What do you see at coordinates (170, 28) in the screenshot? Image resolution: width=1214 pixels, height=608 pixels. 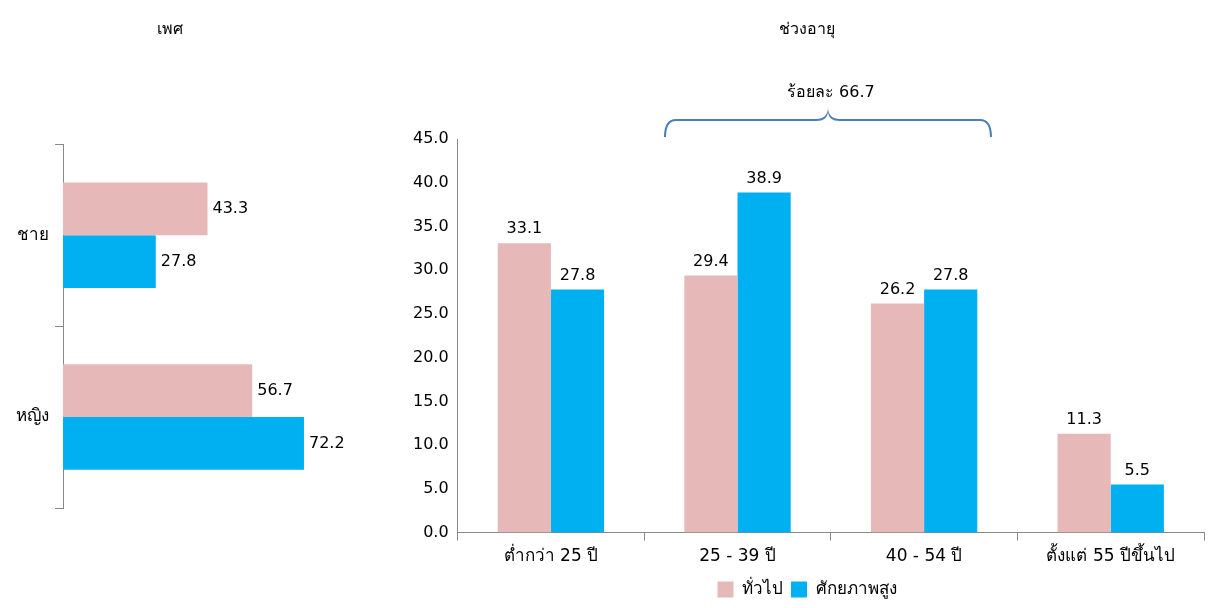 I see `chart-title: เพศ` at bounding box center [170, 28].